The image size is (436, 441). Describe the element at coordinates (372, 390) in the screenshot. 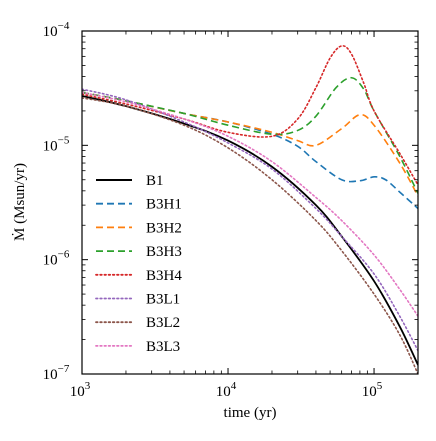

I see `x-tick-label: 10⁵` at that location.